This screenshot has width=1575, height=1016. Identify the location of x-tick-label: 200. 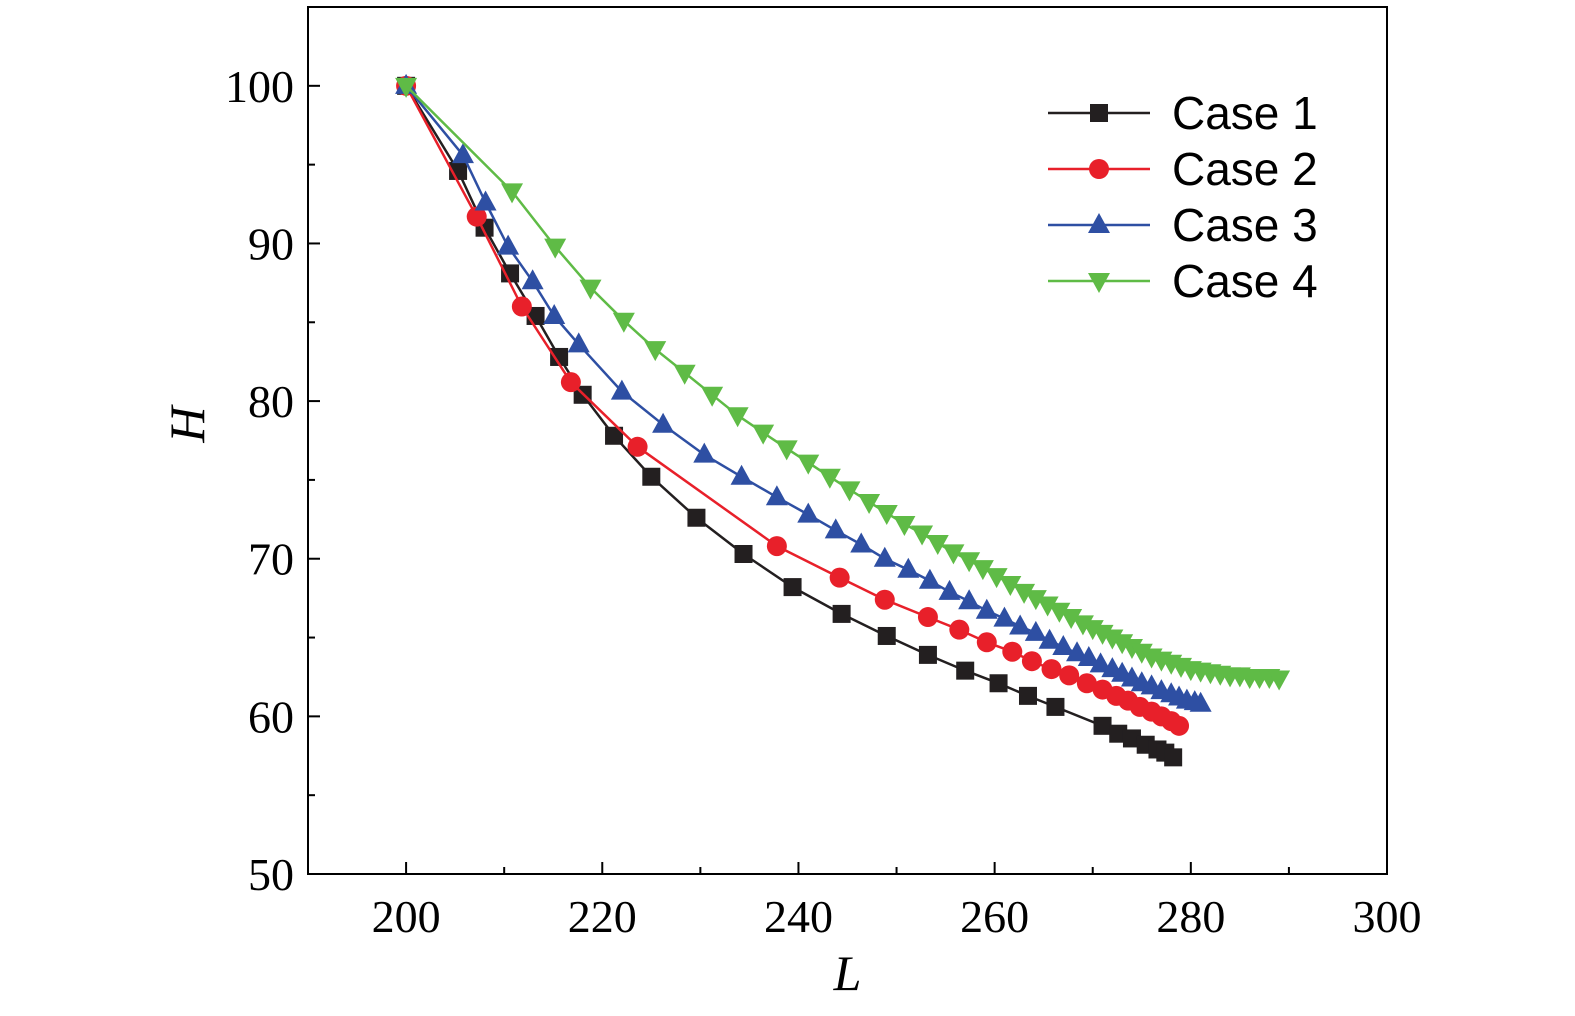
(406, 916).